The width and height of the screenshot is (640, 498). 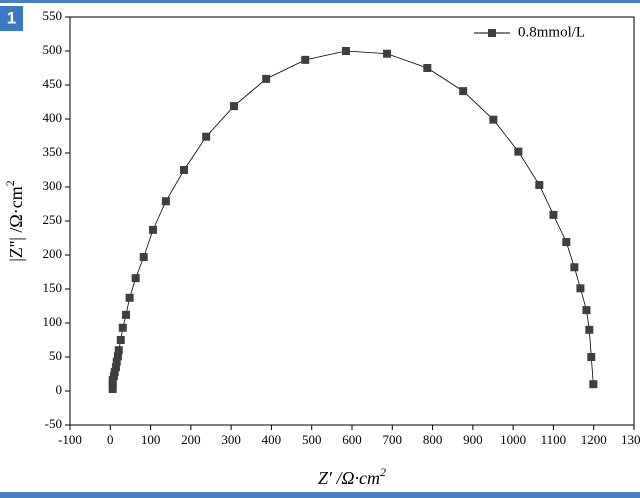 I want to click on x-tick-label: 500, so click(x=312, y=439).